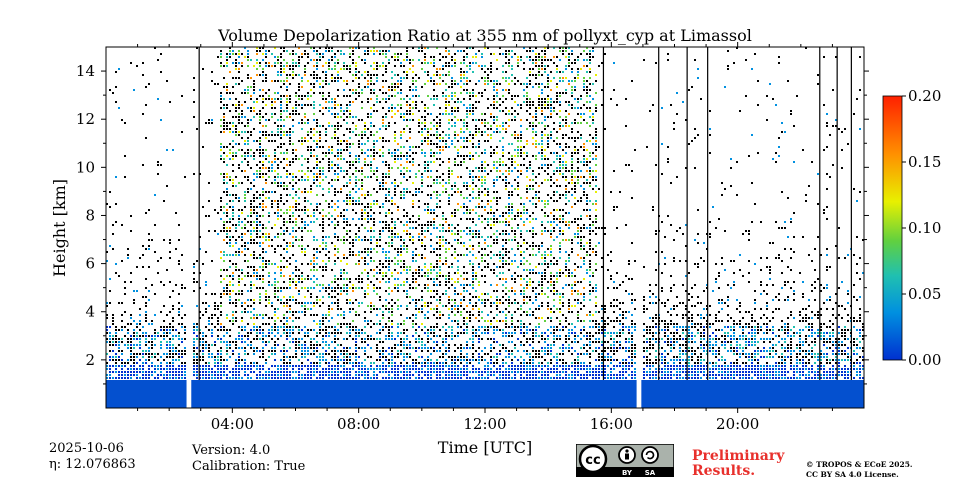 The image size is (960, 480). I want to click on x-tick-label: 04:00, so click(232, 424).